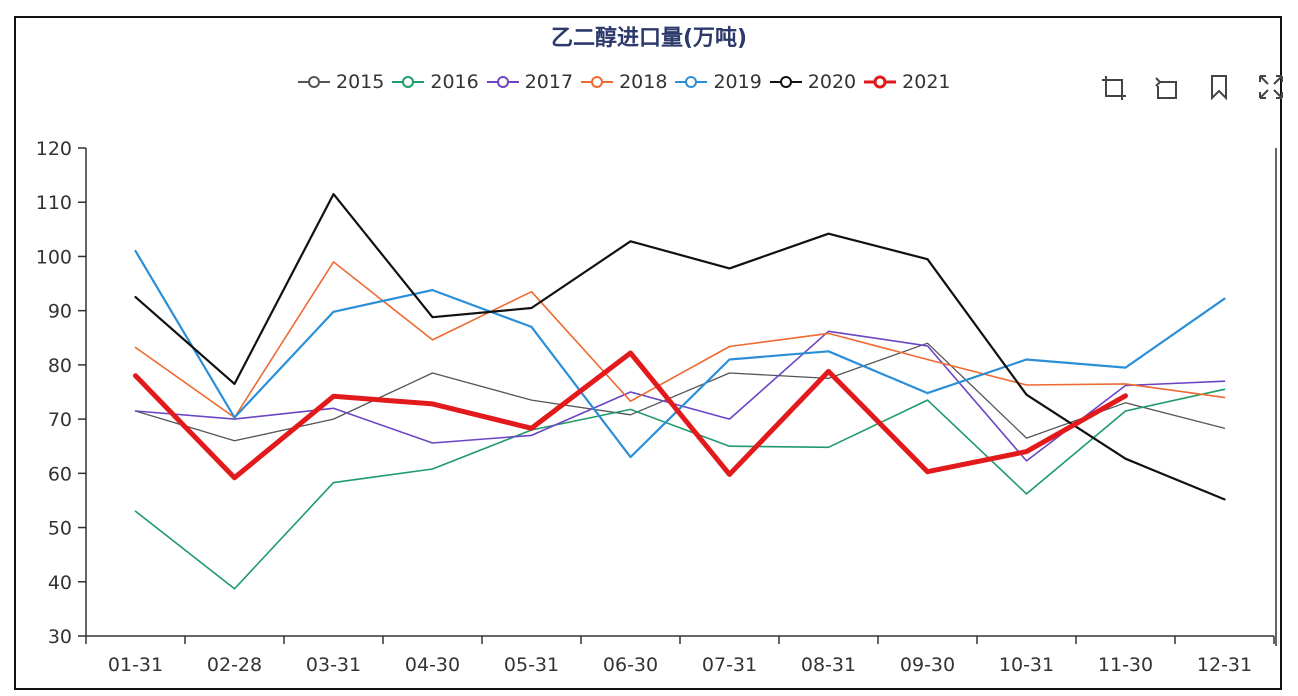 The width and height of the screenshot is (1298, 696). Describe the element at coordinates (234, 665) in the screenshot. I see `x-tick-label-02-28: 02-28` at that location.